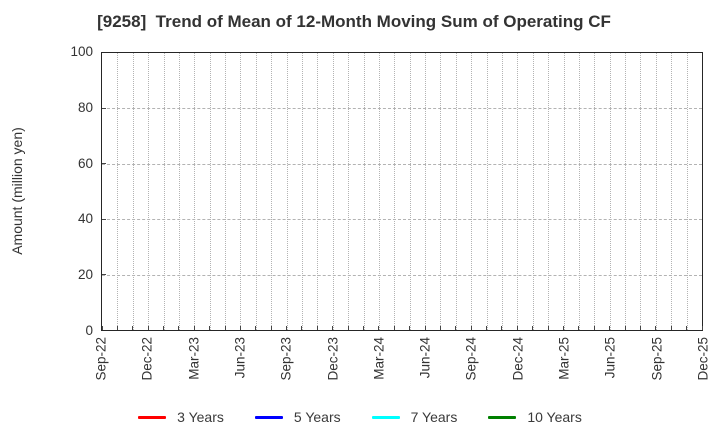  What do you see at coordinates (286, 359) in the screenshot?
I see `x-tick-label: Sep-23` at bounding box center [286, 359].